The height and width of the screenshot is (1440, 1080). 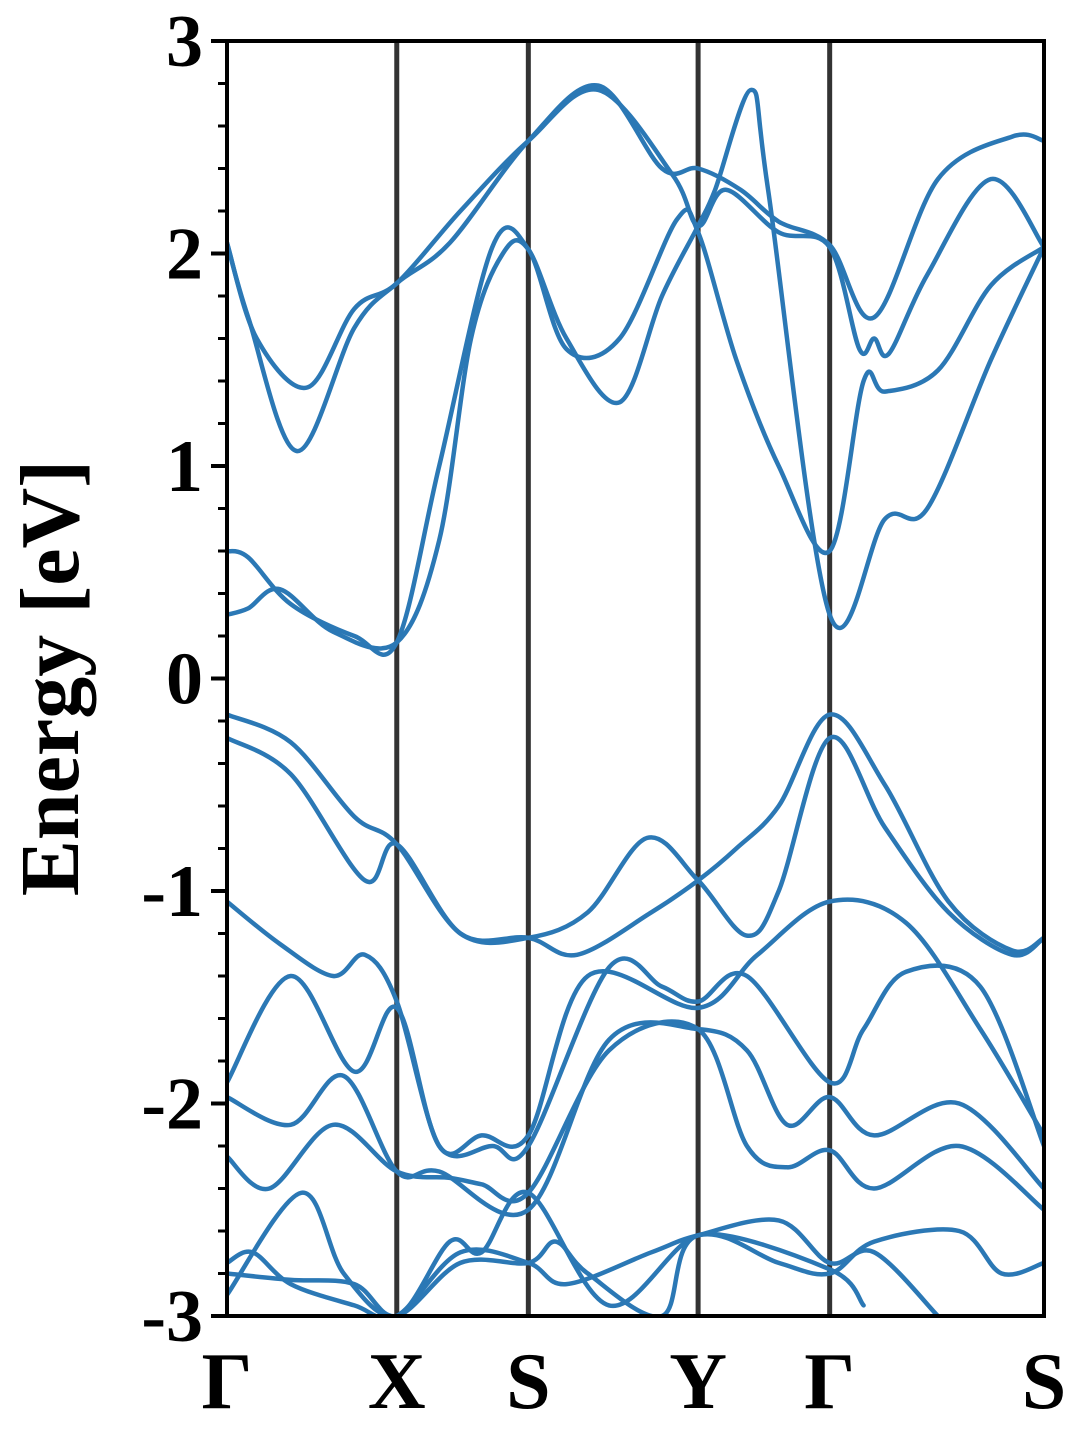 I want to click on y-axis-label: Energy [eV], so click(x=50, y=678).